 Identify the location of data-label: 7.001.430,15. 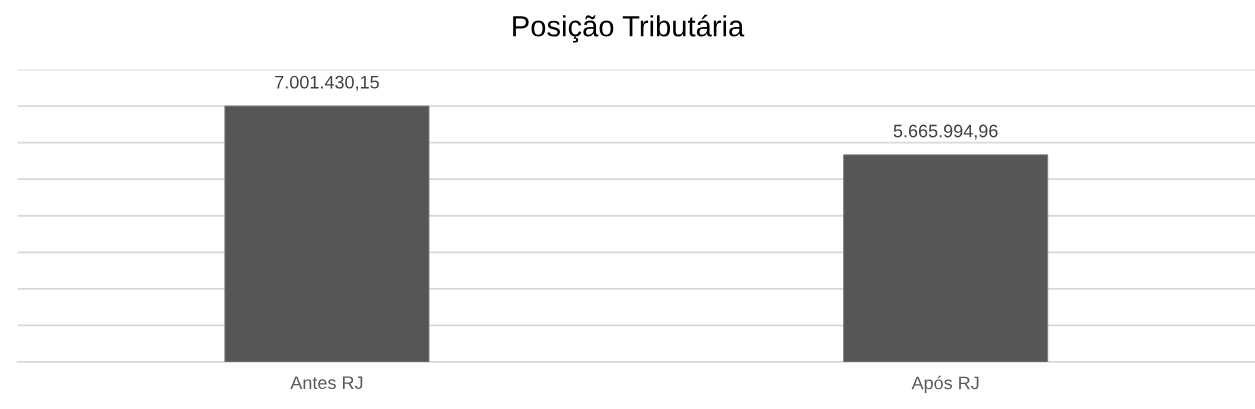
(327, 83).